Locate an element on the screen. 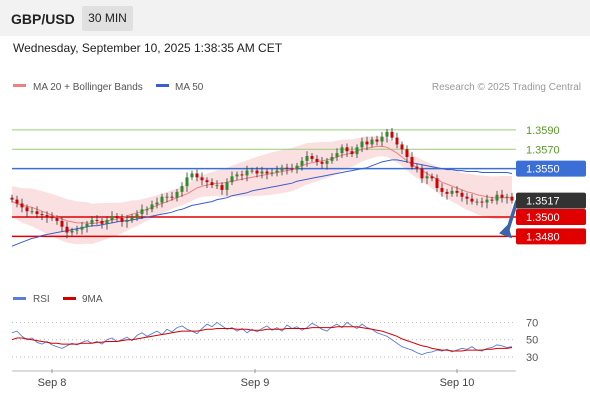 This screenshot has width=590, height=400. rsi-legend-label: RSI is located at coordinates (41, 299).